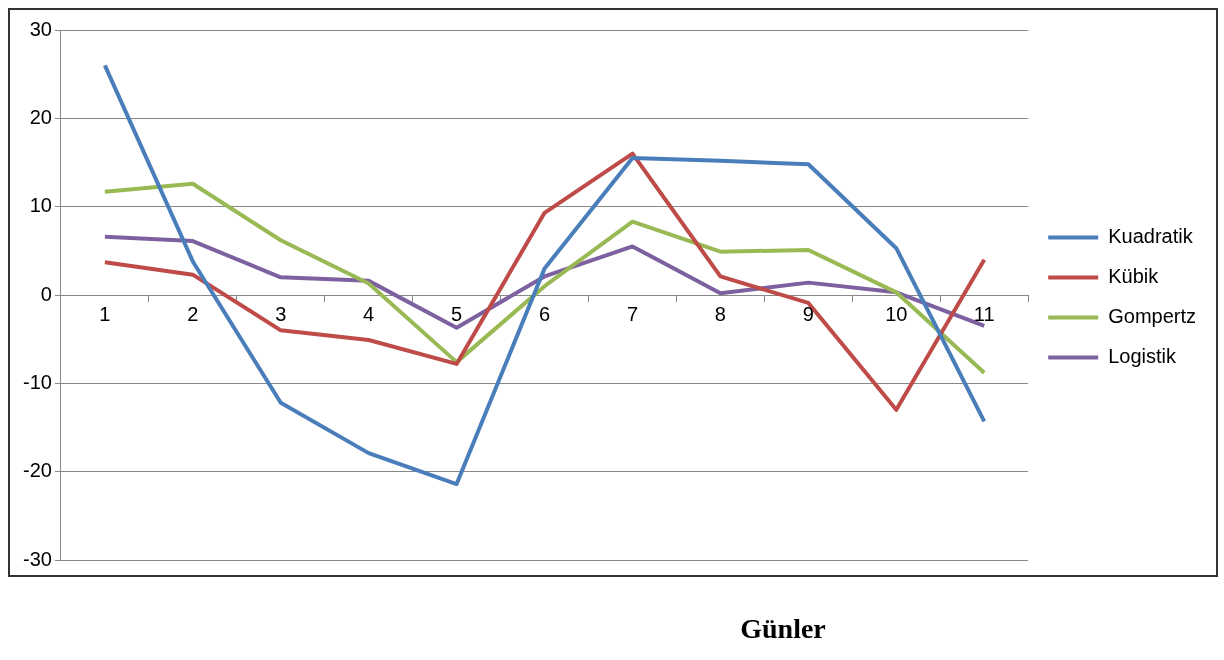 This screenshot has width=1224, height=660. What do you see at coordinates (1152, 316) in the screenshot?
I see `legend-label: Gompertz` at bounding box center [1152, 316].